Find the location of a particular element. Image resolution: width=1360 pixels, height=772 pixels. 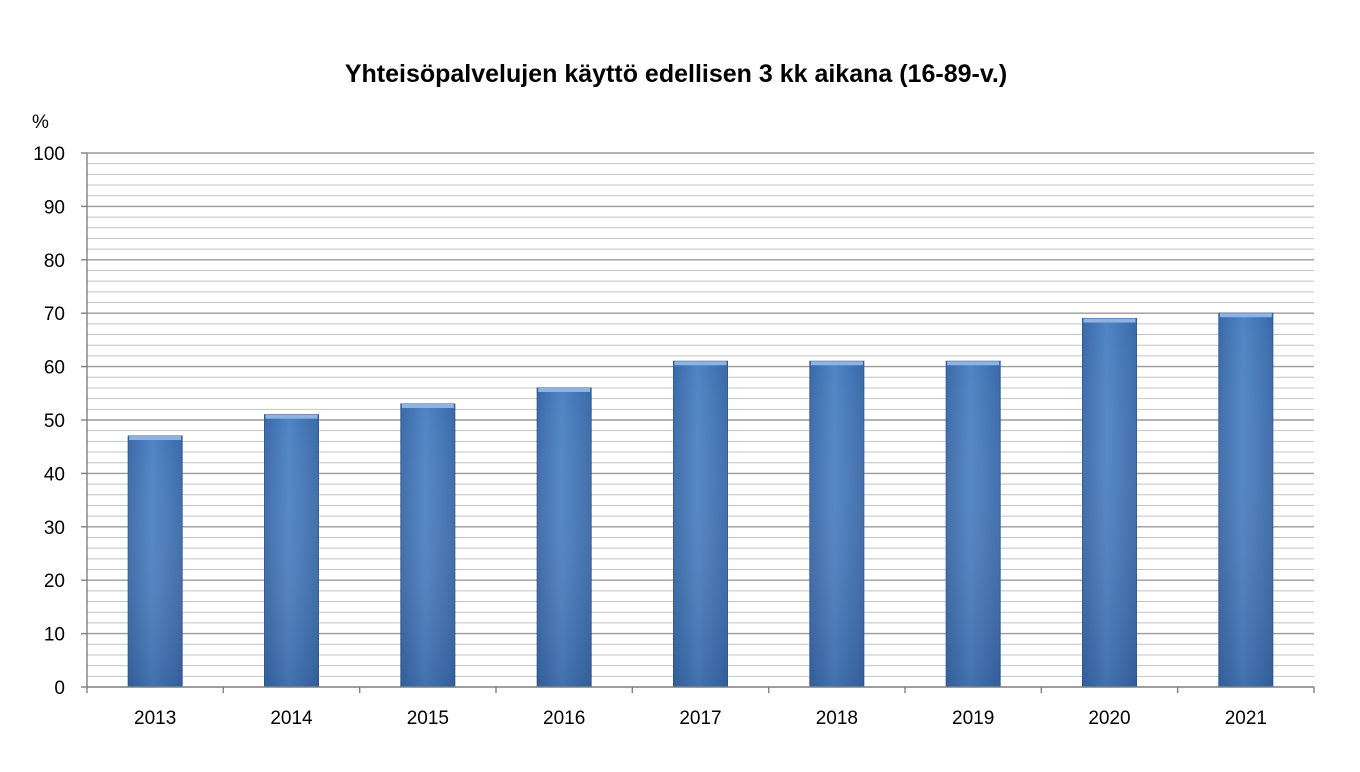

y-tick-label: 90 is located at coordinates (54, 207).